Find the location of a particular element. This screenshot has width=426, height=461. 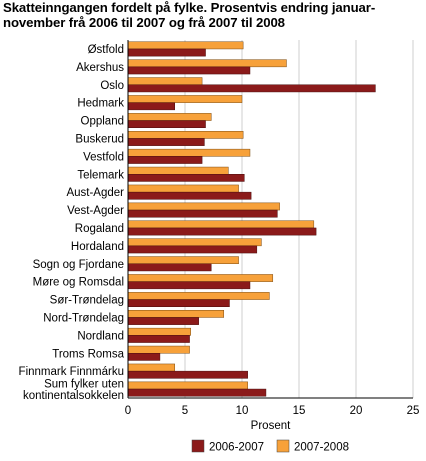

x-tick-label: 5 is located at coordinates (185, 411).